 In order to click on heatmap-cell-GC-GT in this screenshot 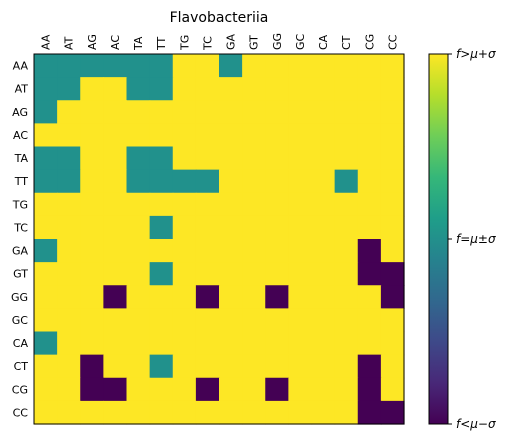, I will do `click(254, 320)`.